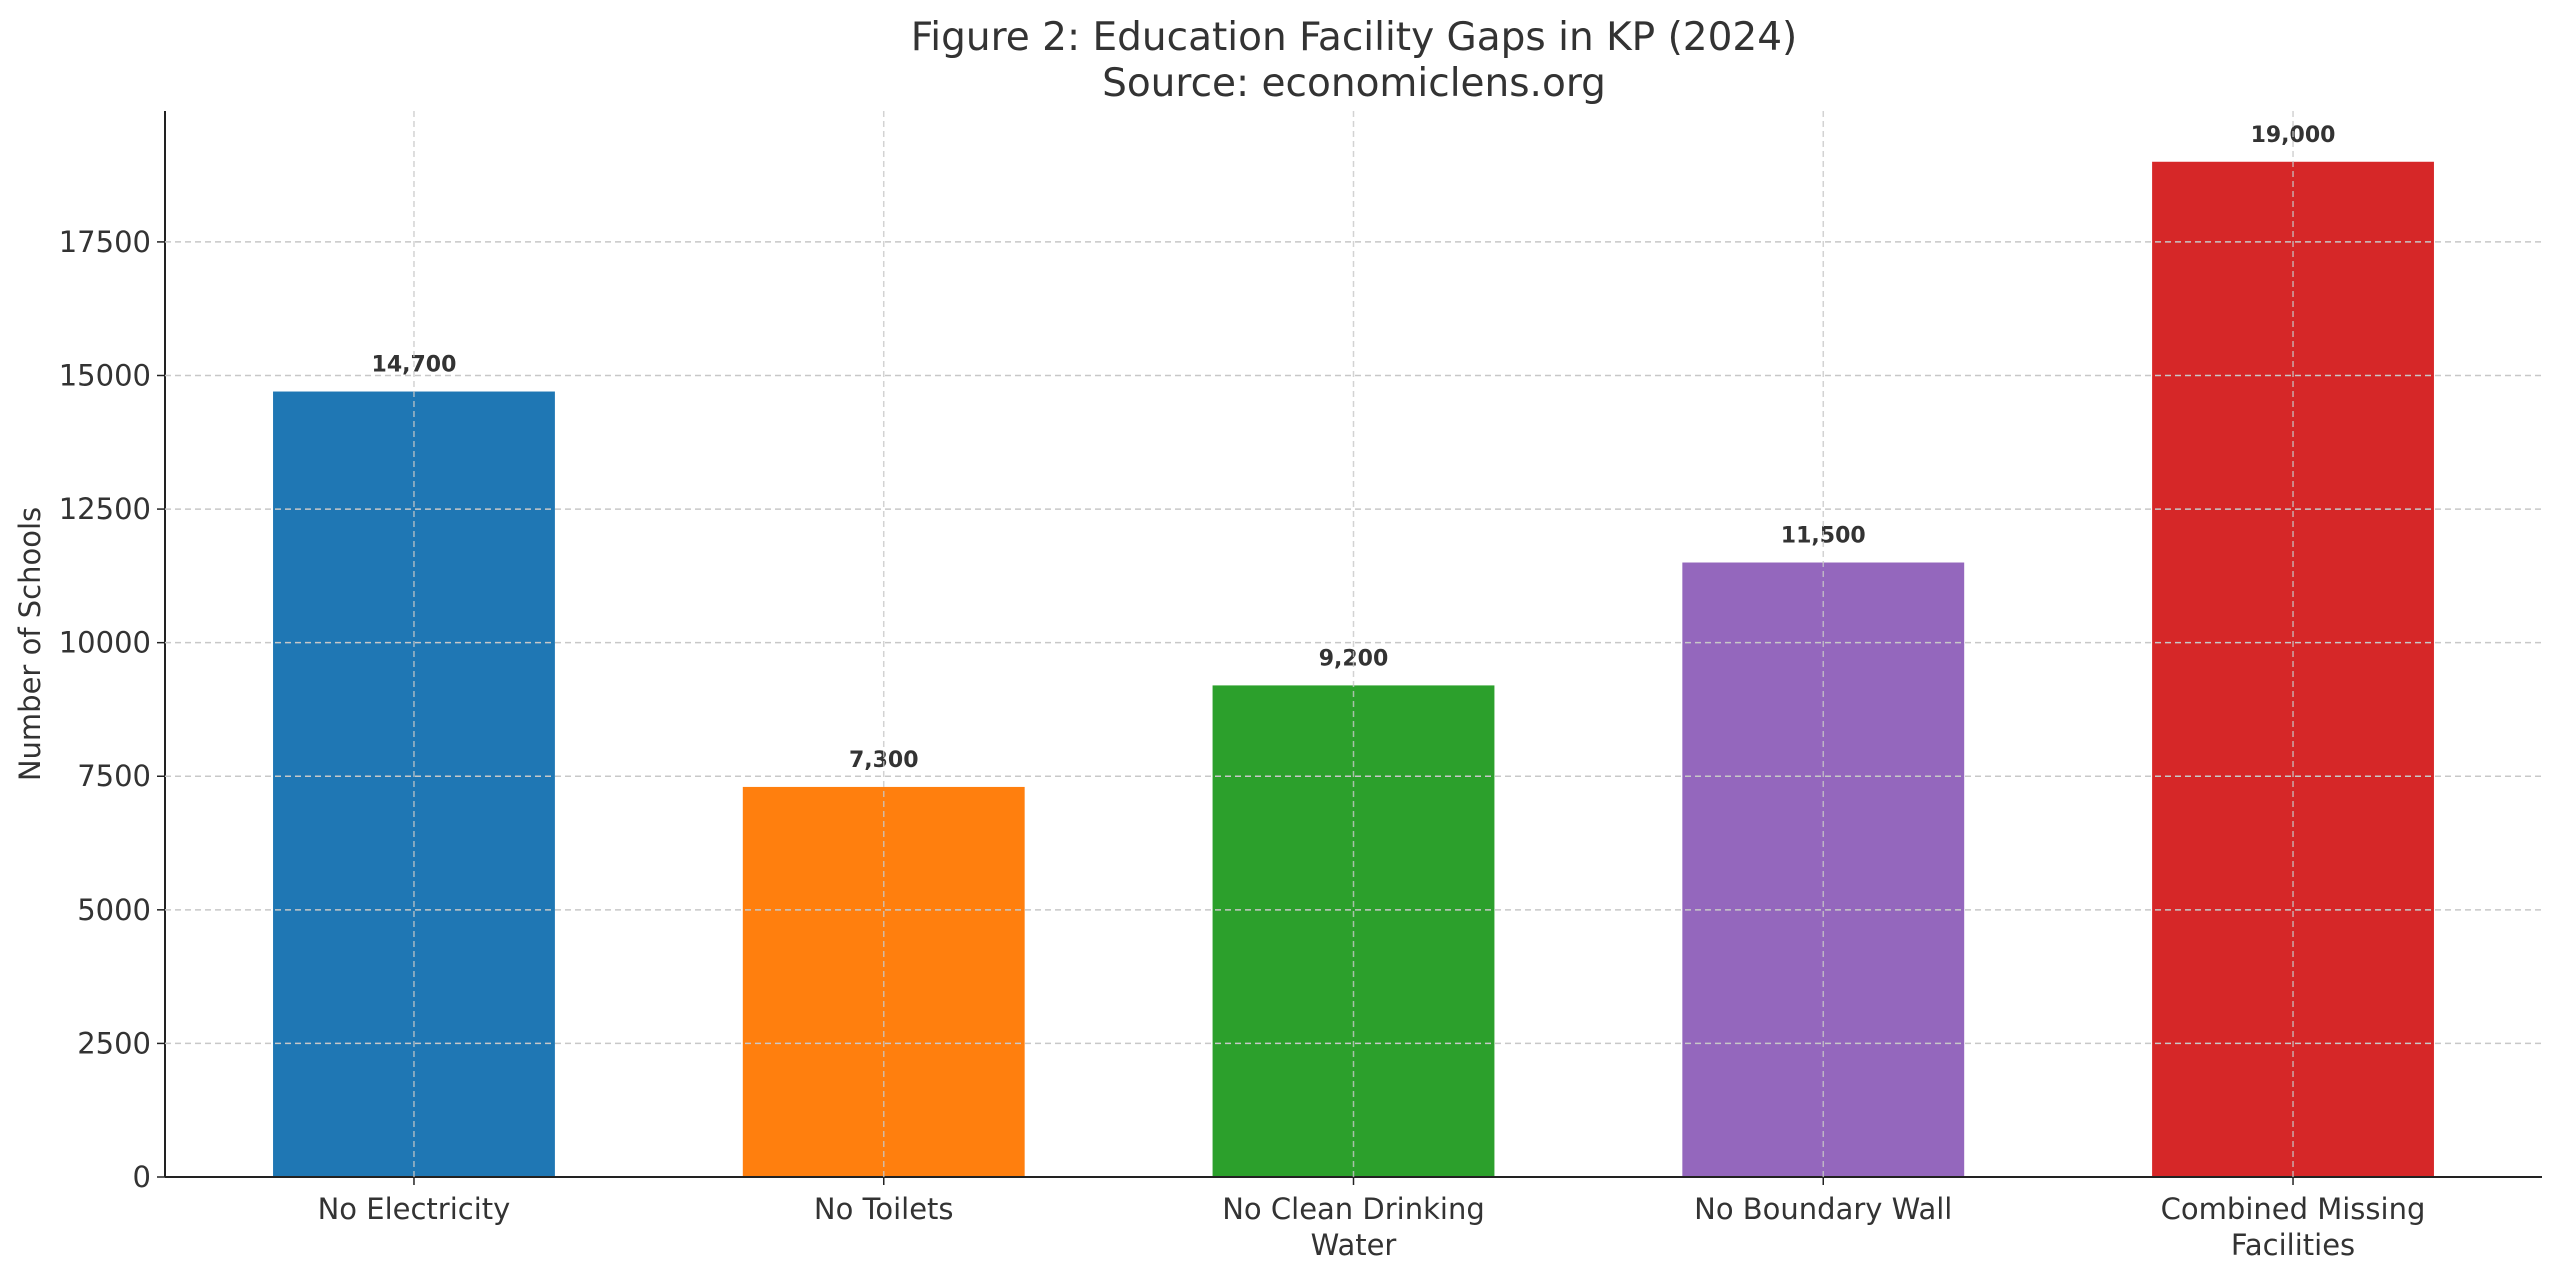  Describe the element at coordinates (30, 644) in the screenshot. I see `y-axis-label: Number of Schools` at that location.